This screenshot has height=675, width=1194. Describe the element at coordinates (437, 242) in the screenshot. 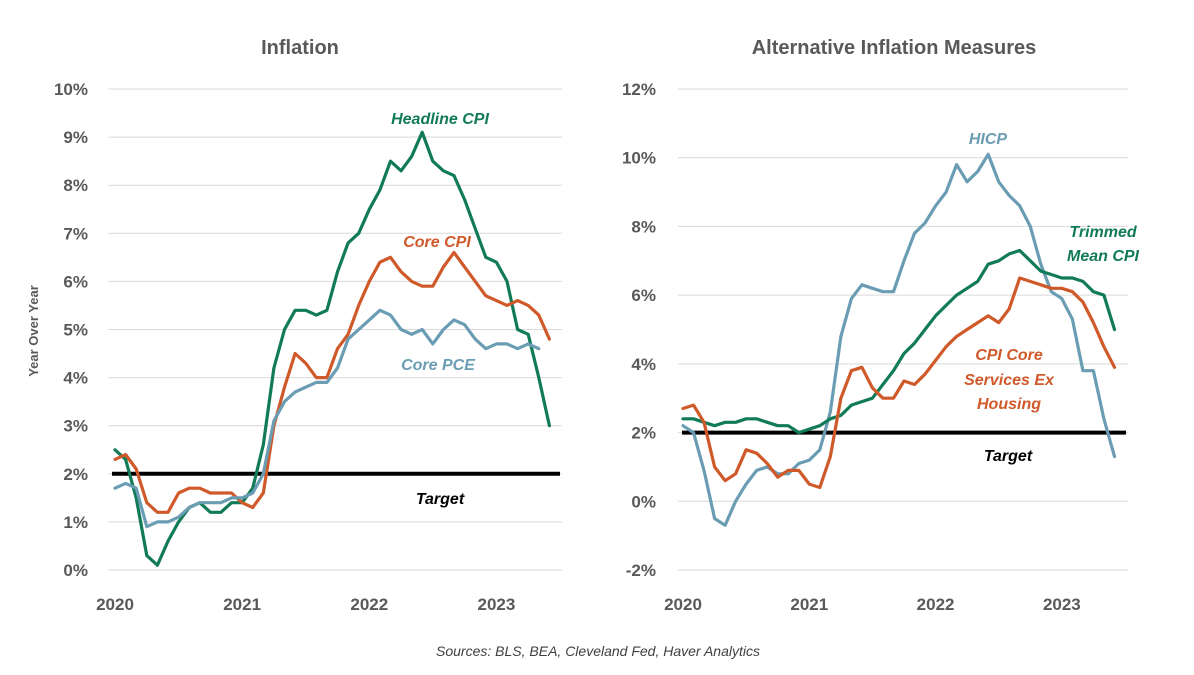

I see `series-label-core-cpi: Core CPI` at that location.